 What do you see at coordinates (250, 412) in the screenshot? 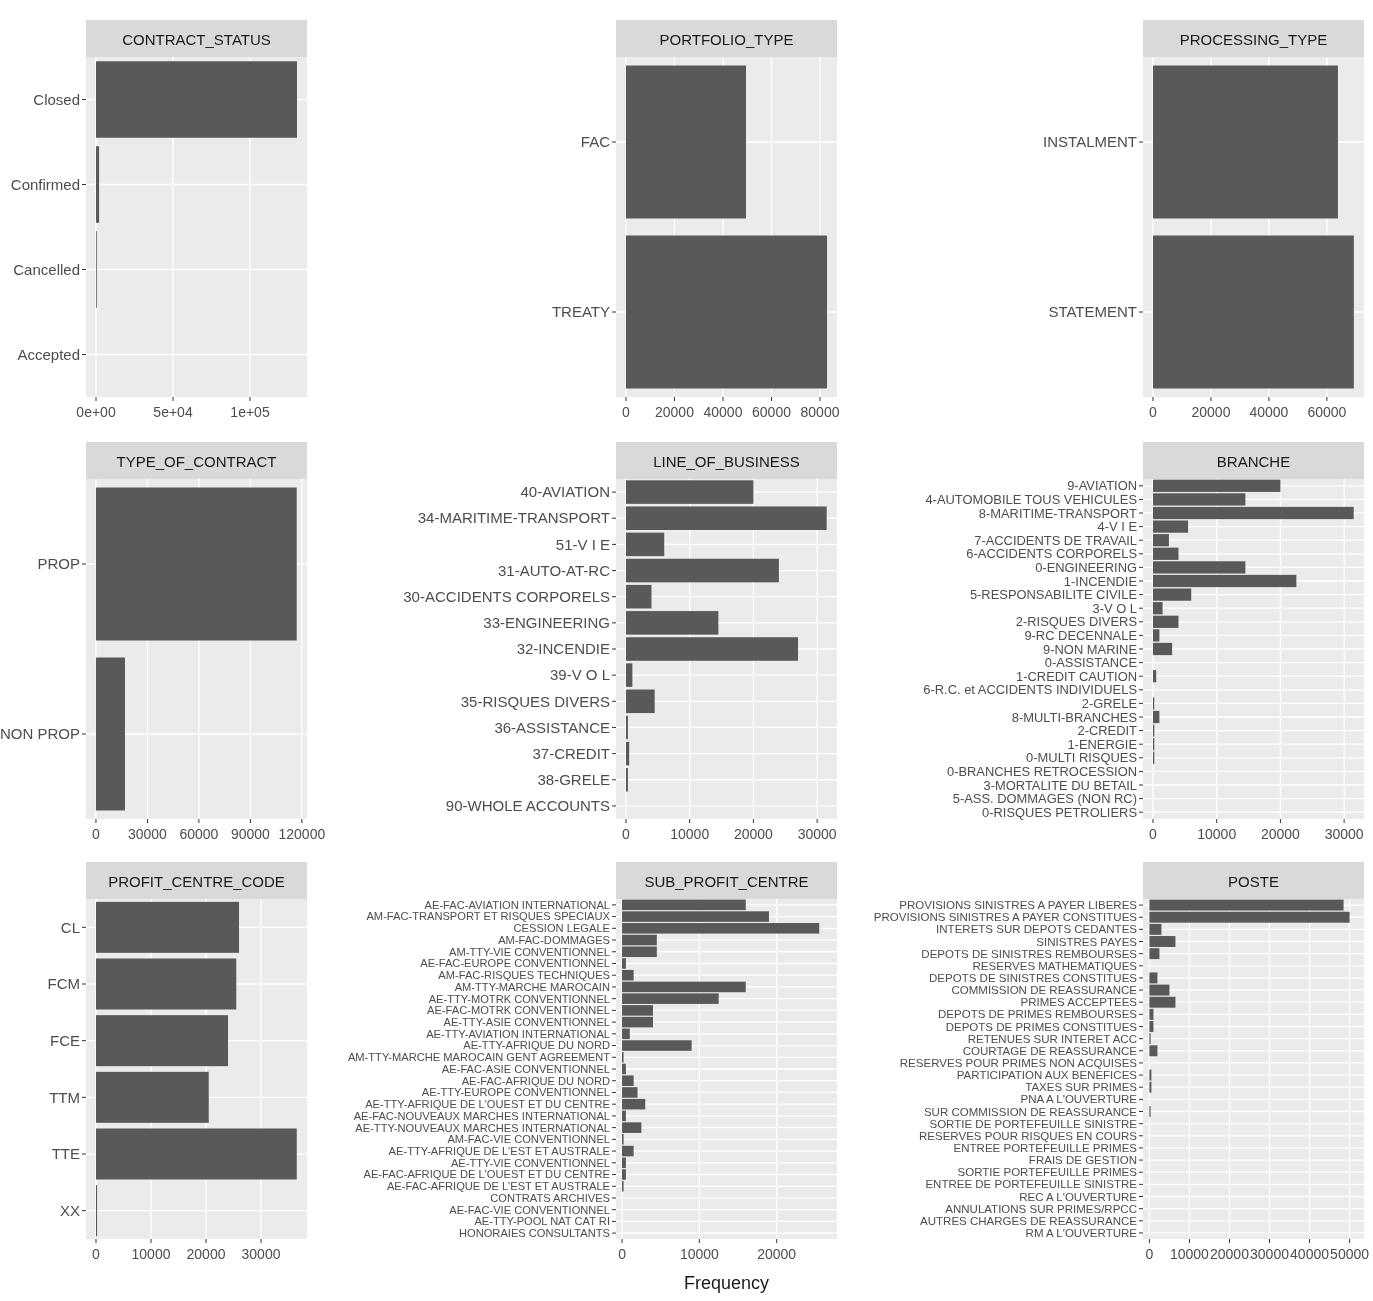
I see `x-tick-label: 1e+05` at bounding box center [250, 412].